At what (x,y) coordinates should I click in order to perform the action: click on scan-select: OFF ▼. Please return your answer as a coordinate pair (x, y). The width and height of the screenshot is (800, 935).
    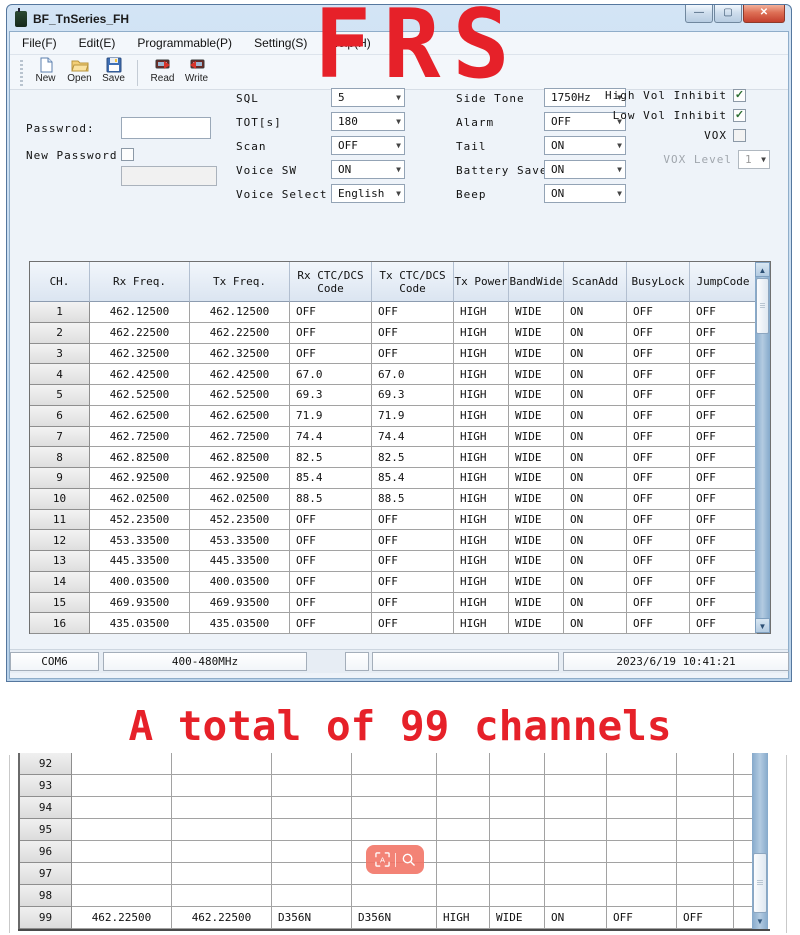
    Looking at the image, I should click on (368, 145).